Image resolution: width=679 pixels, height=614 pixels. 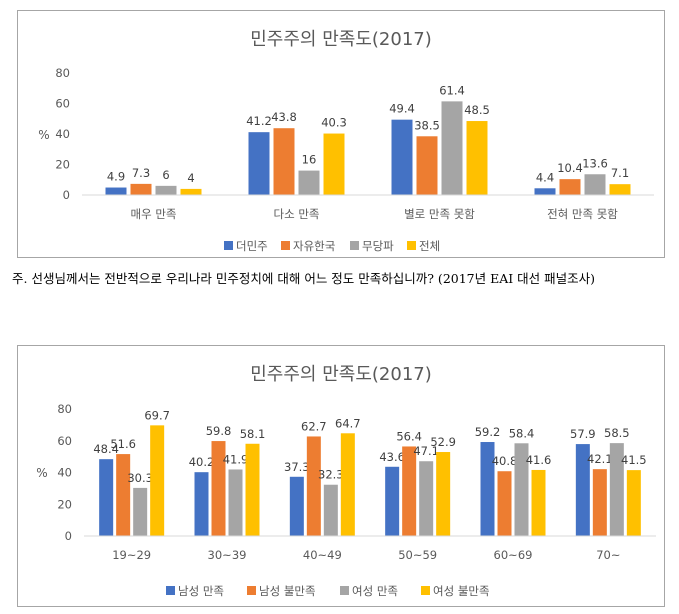 What do you see at coordinates (116, 177) in the screenshot?
I see `data-label: 4.9` at bounding box center [116, 177].